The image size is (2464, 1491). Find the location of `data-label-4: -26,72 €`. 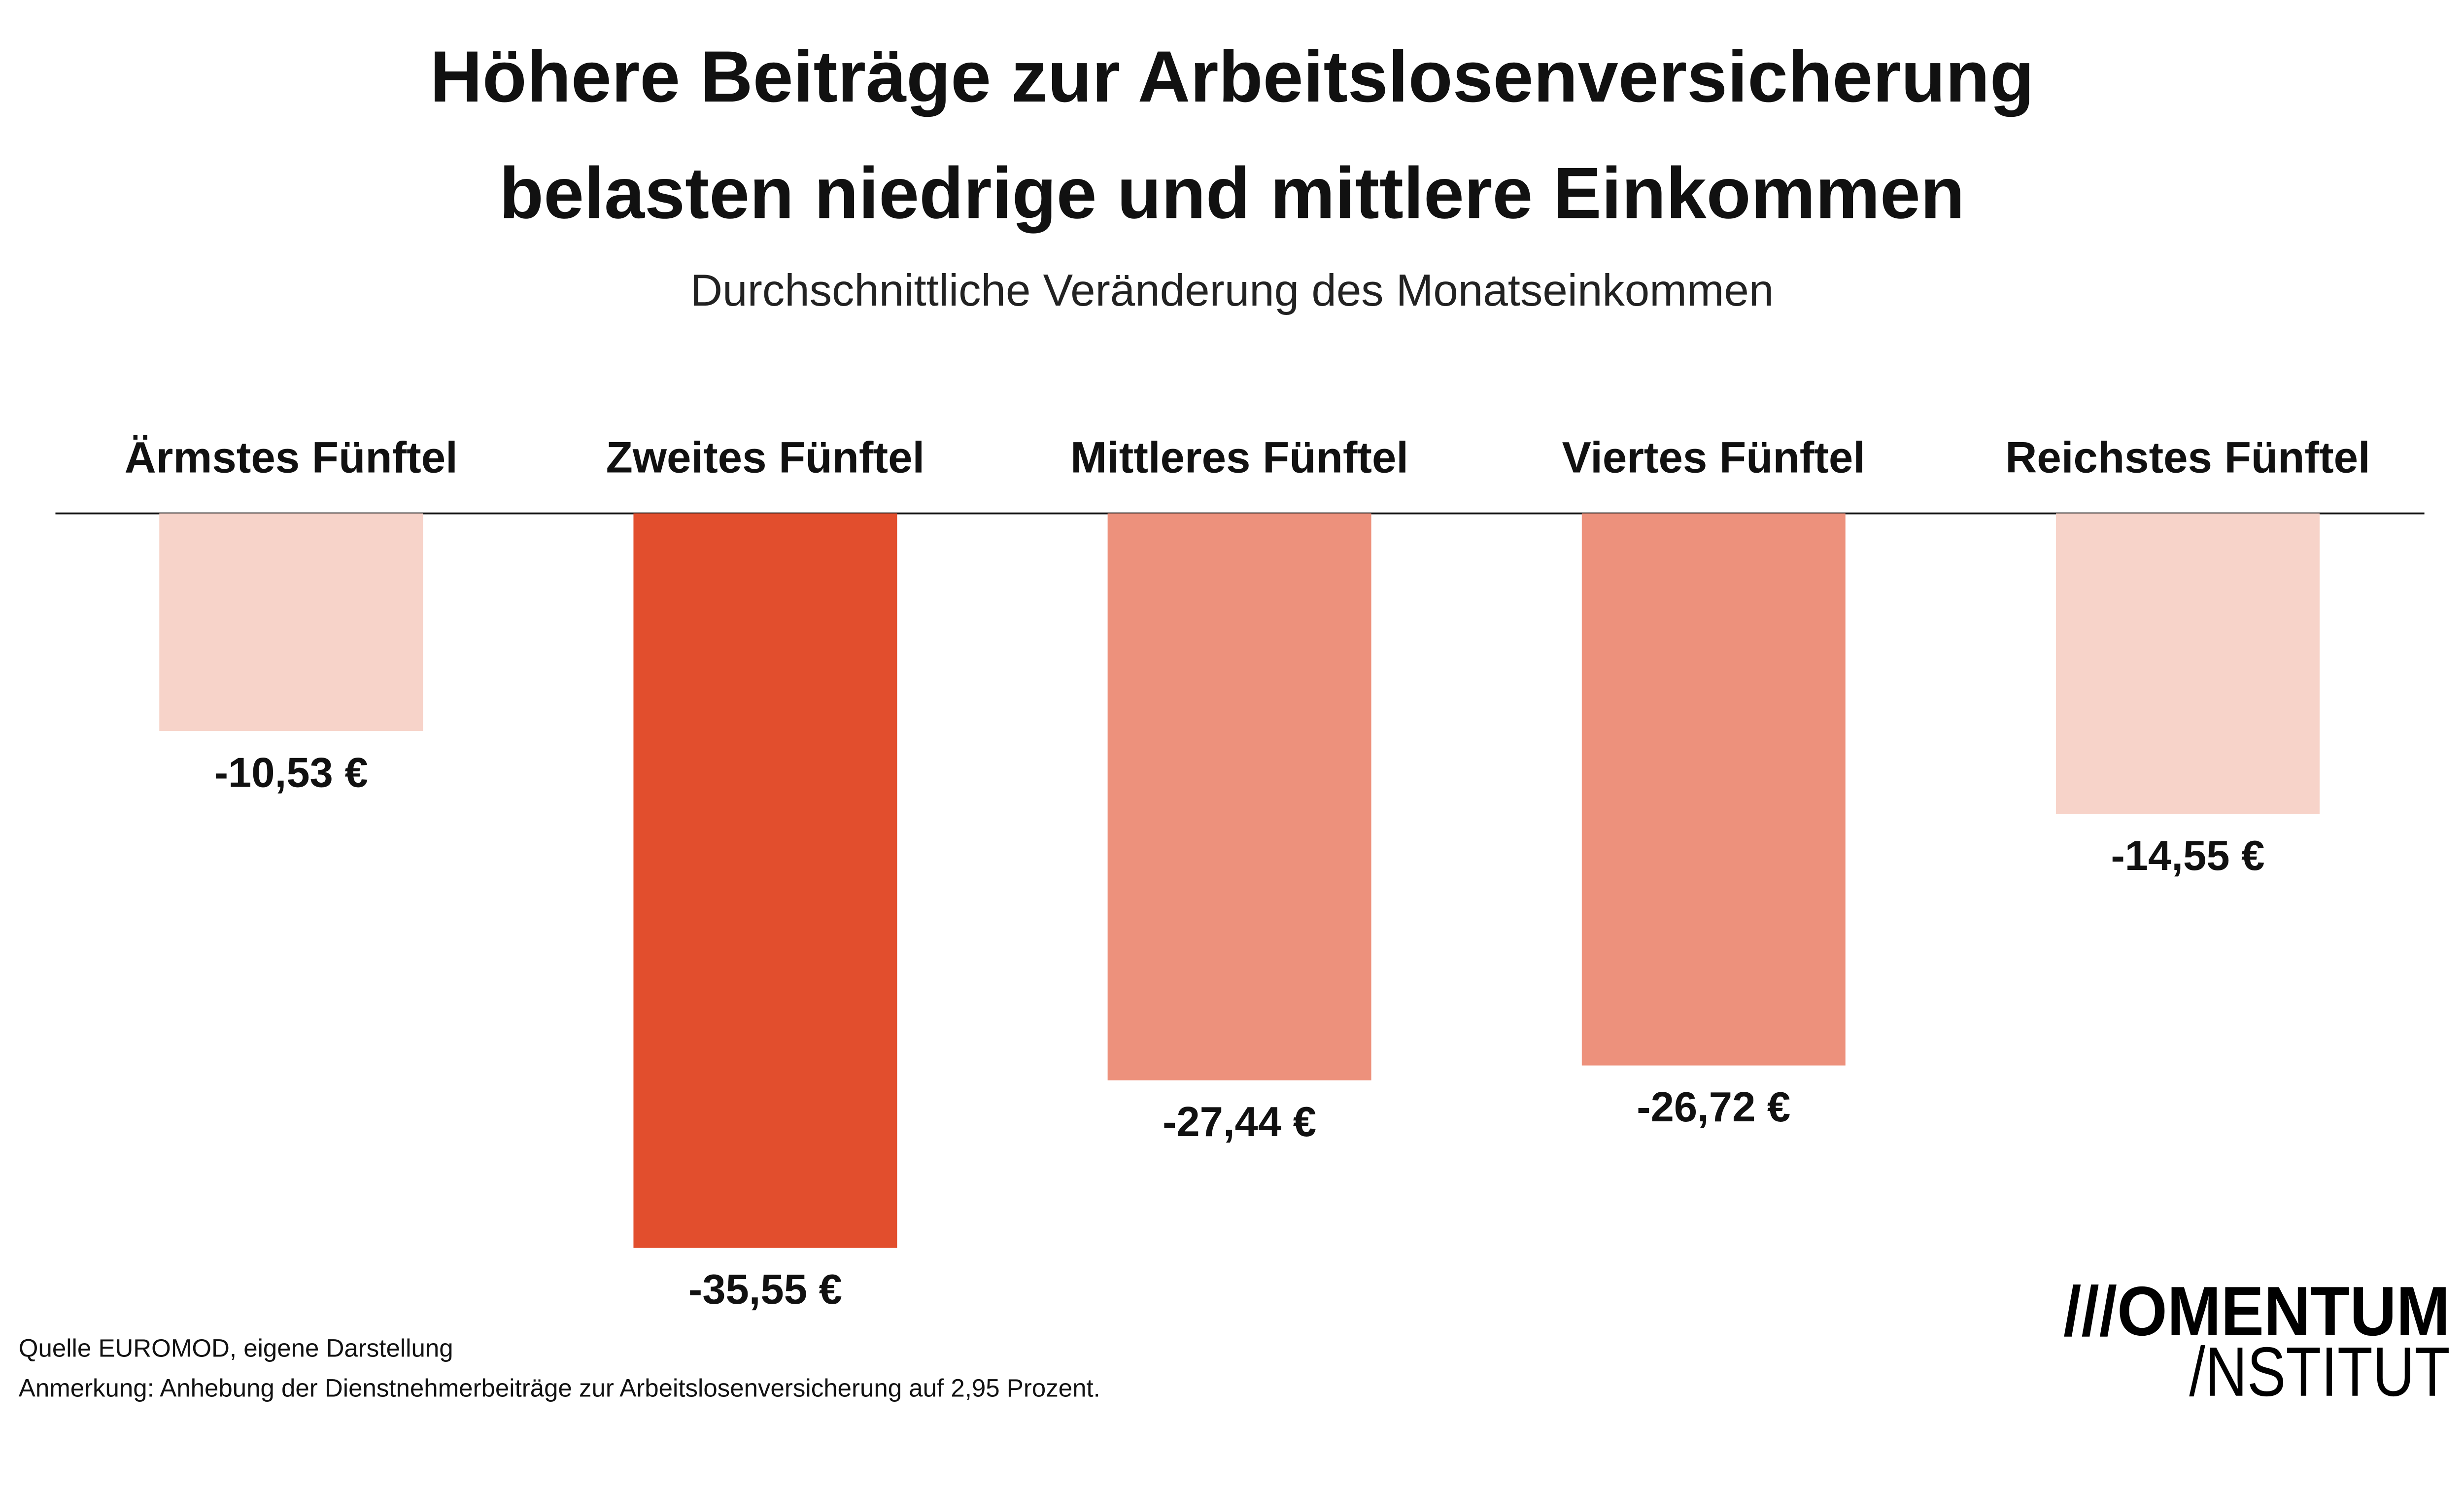

data-label-4: -26,72 € is located at coordinates (1713, 1107).